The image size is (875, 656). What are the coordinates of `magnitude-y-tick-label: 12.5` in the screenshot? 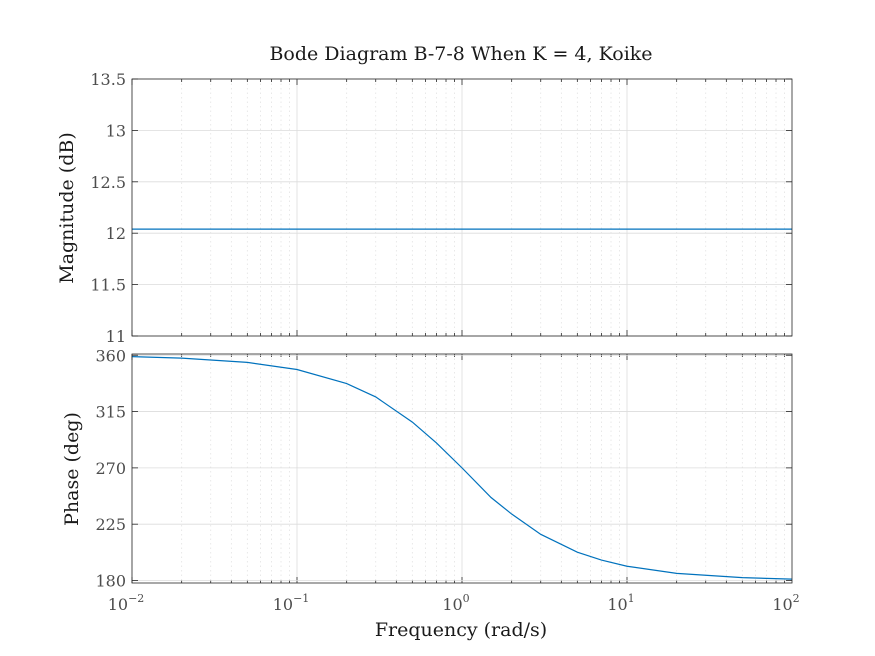 It's located at (108, 182).